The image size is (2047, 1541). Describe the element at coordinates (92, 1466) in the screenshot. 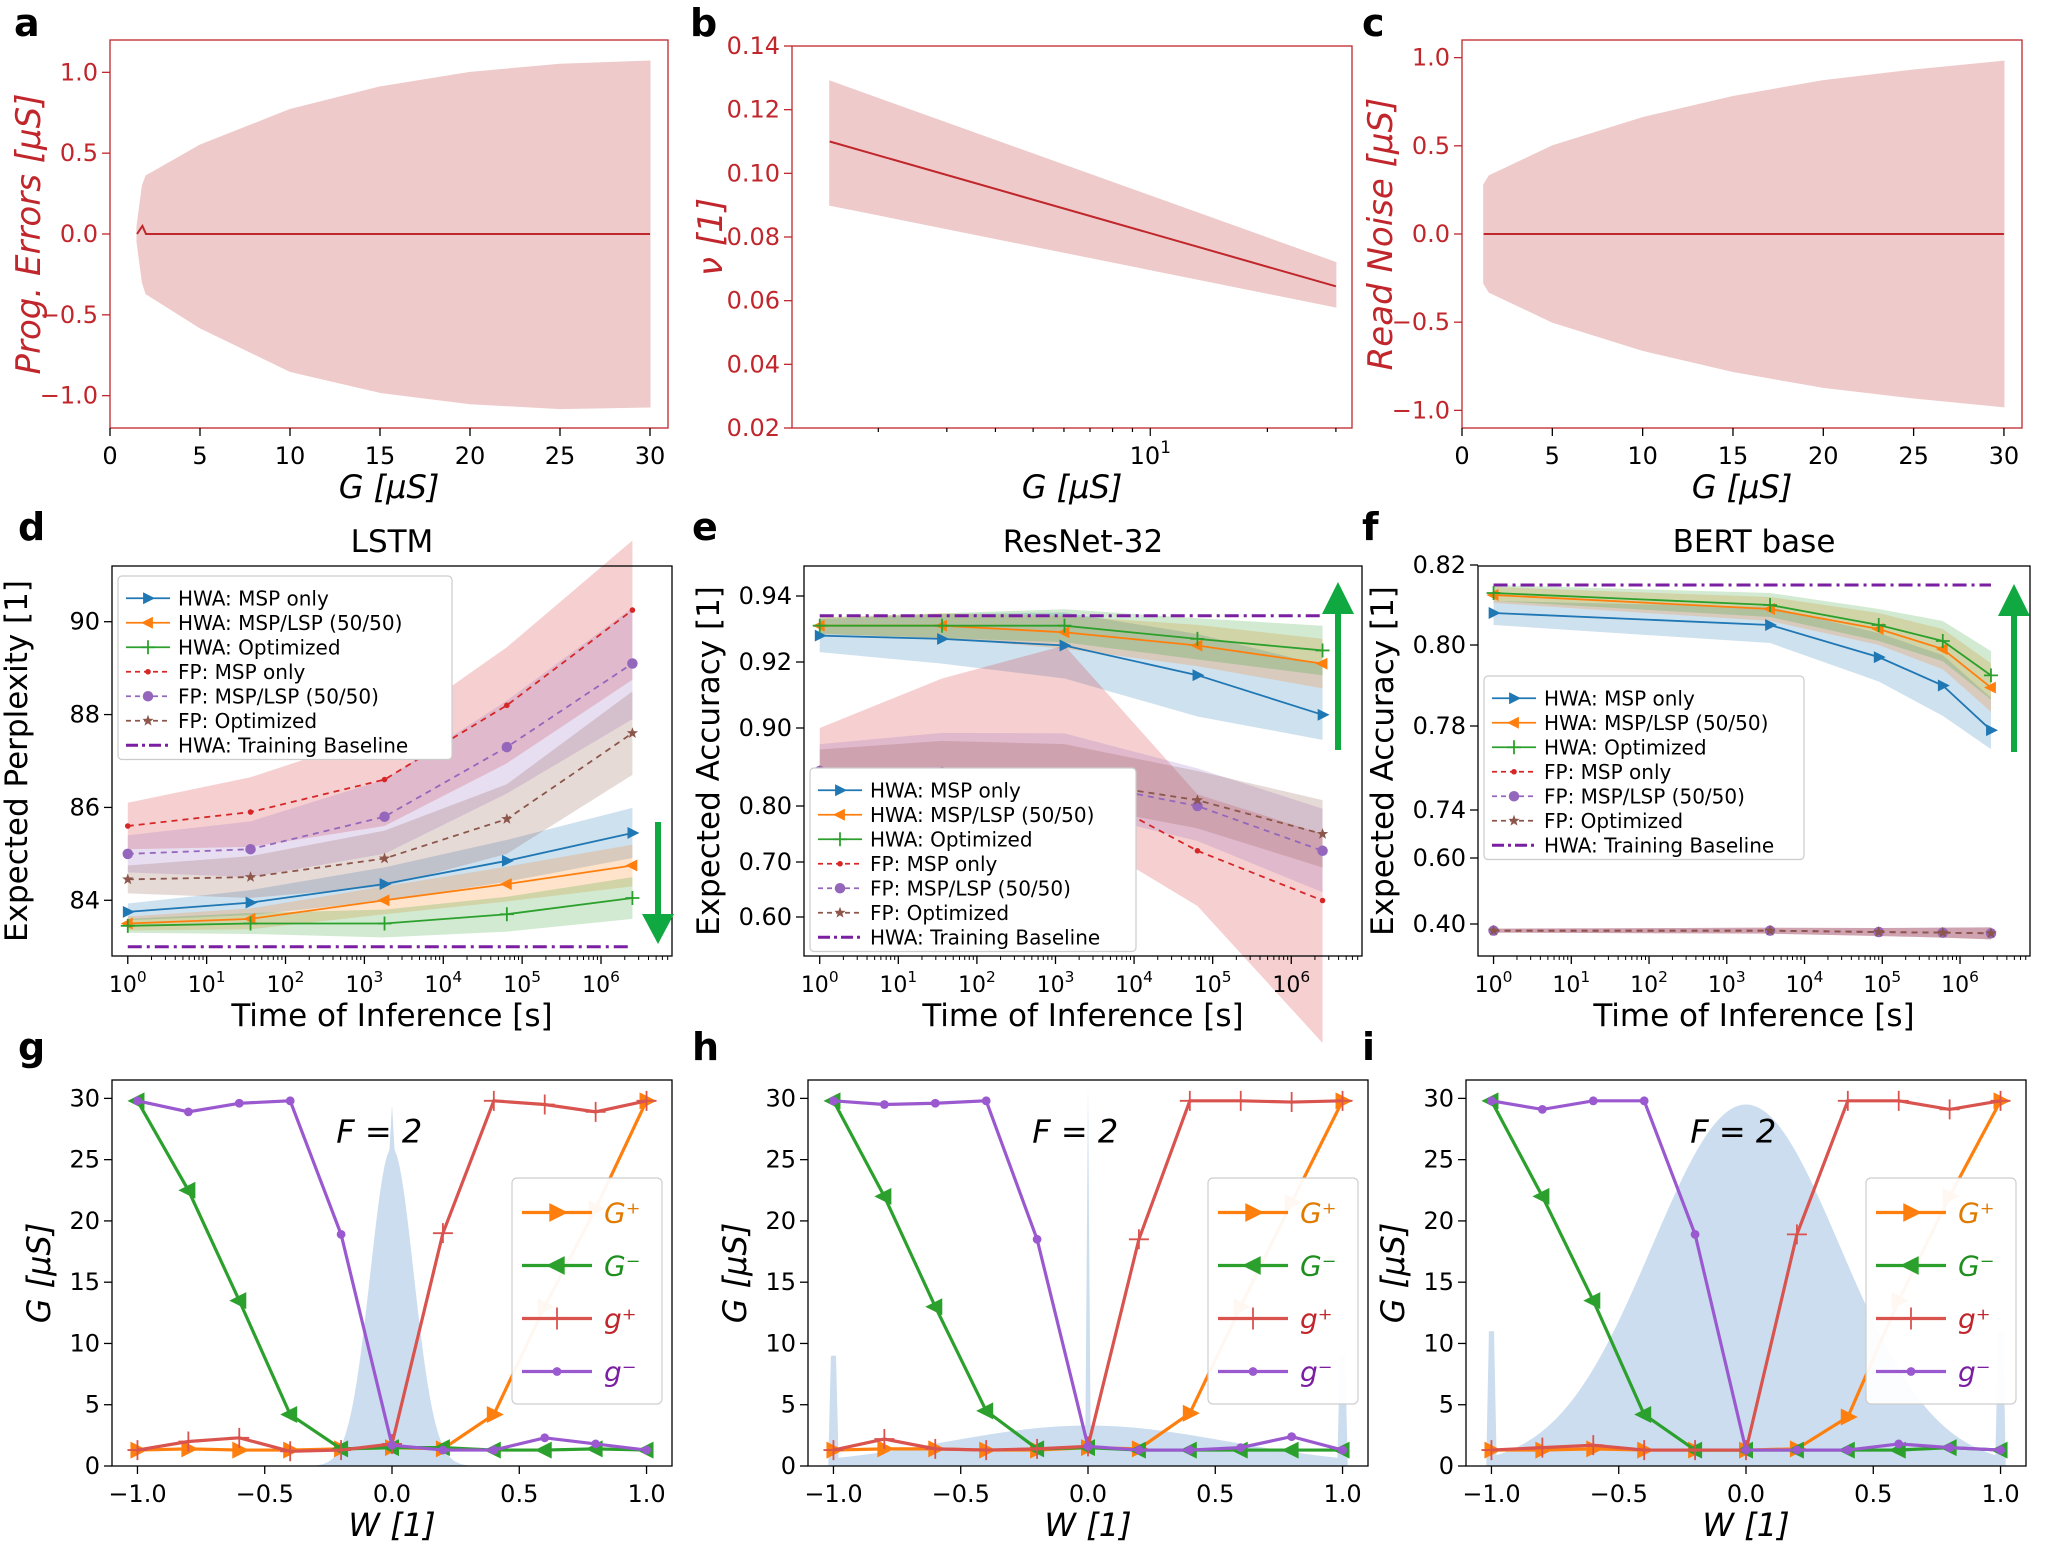

I see `y-tick-label: 0` at that location.